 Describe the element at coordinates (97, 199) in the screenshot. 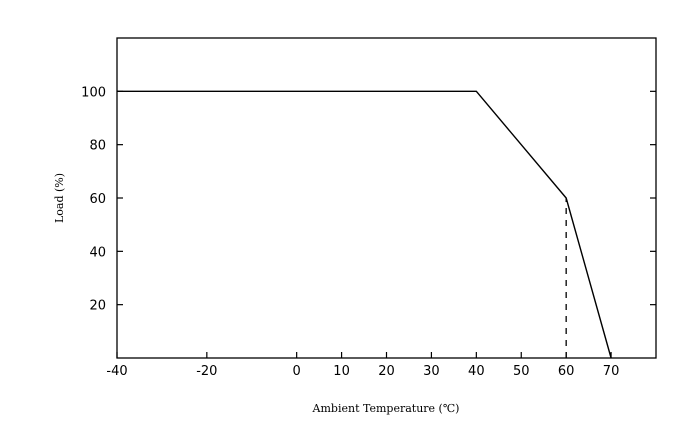

I see `y-tick-label: 60` at that location.